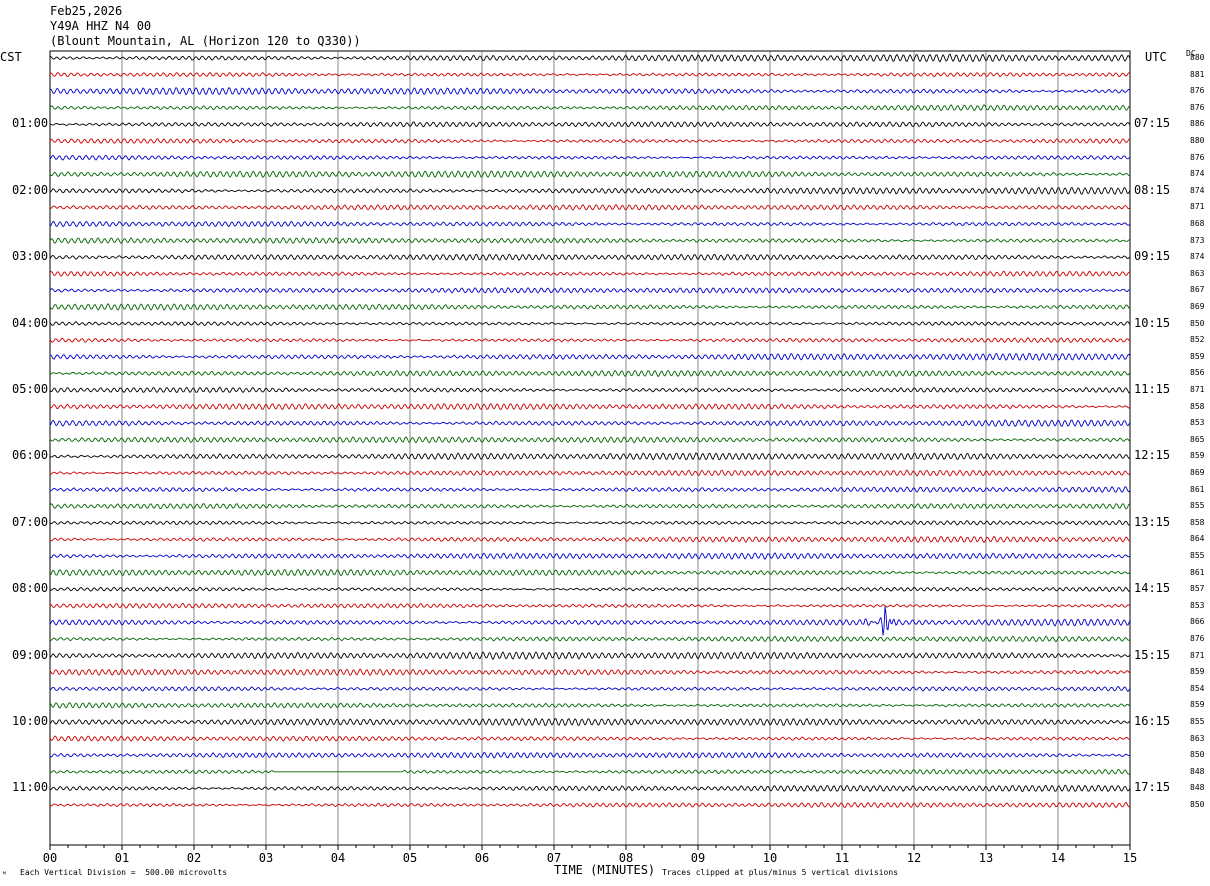  Describe the element at coordinates (770, 858) in the screenshot. I see `x-tick-label-10: 10` at that location.